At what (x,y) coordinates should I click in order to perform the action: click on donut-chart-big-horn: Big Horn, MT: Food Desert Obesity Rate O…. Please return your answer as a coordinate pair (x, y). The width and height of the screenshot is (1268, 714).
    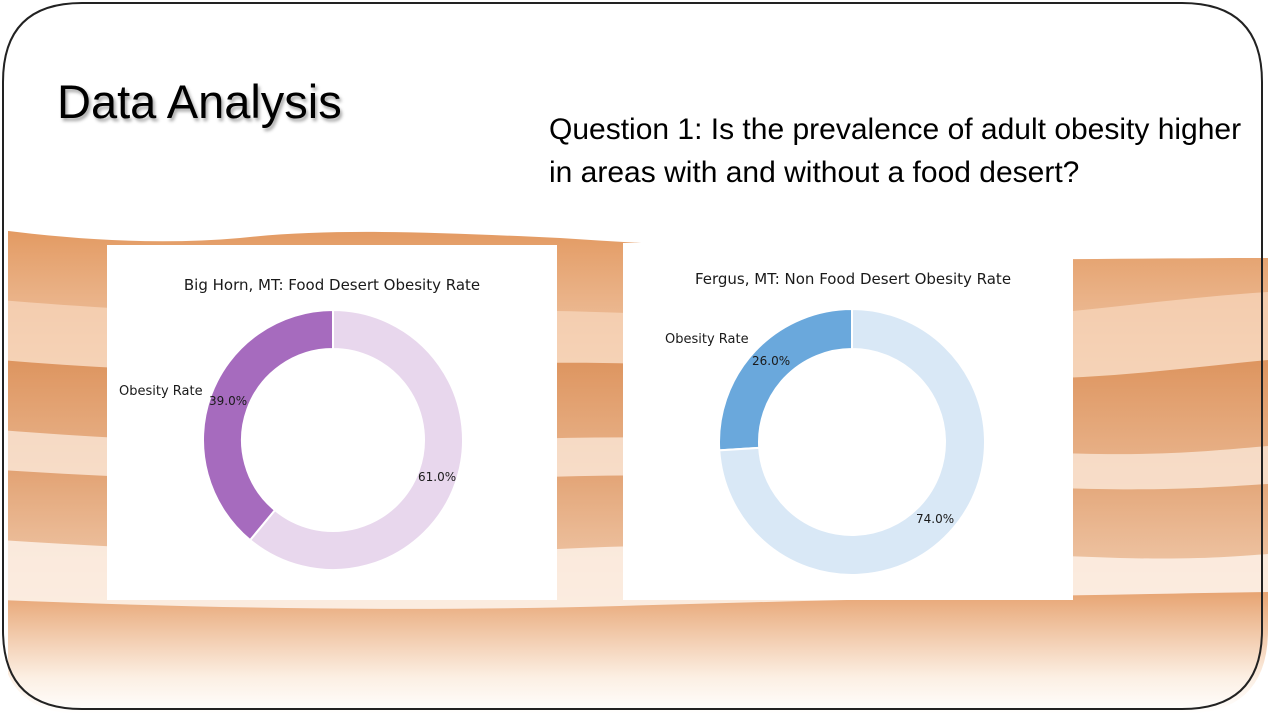
    Looking at the image, I should click on (299, 423).